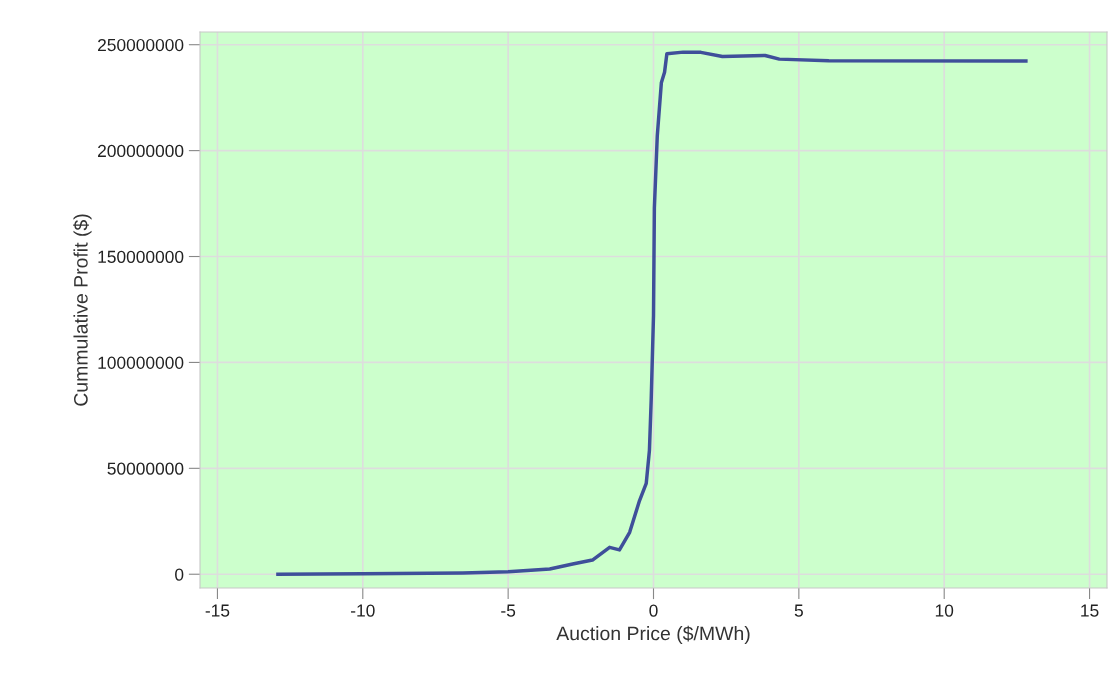 The image size is (1120, 675). I want to click on y-tick-label: 250000000, so click(141, 45).